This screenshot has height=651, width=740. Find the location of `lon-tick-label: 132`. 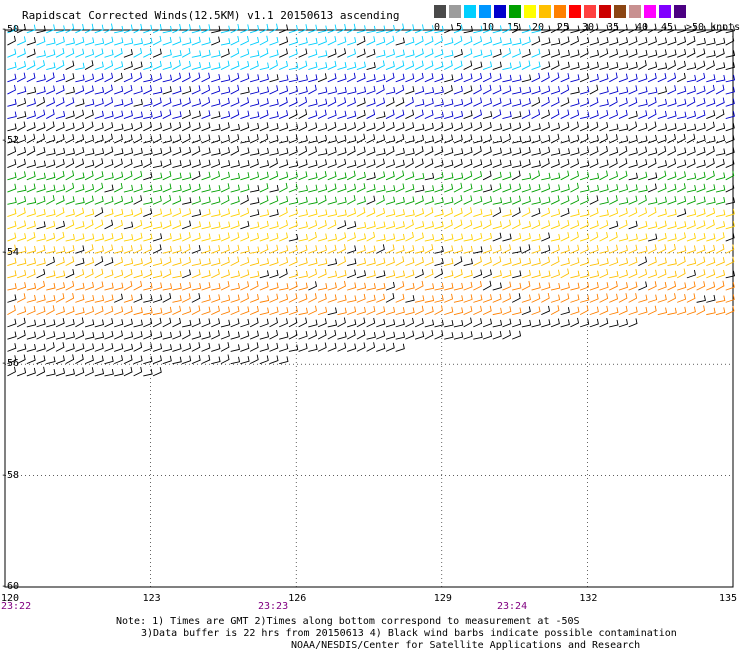

lon-tick-label: 132 is located at coordinates (588, 598).